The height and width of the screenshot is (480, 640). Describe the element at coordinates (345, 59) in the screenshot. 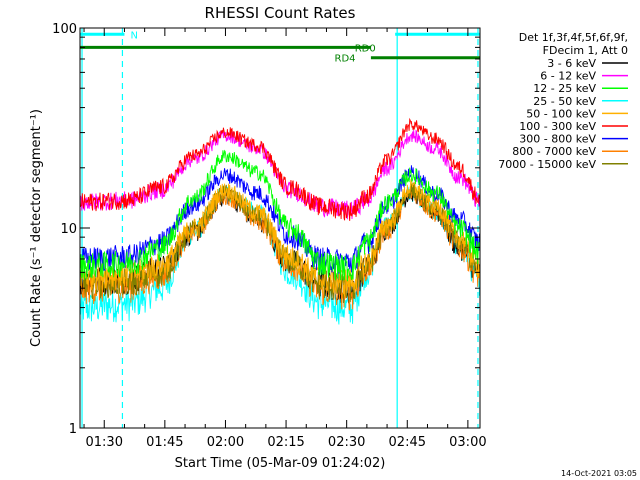

I see `flag-label-rd4: RD4` at that location.